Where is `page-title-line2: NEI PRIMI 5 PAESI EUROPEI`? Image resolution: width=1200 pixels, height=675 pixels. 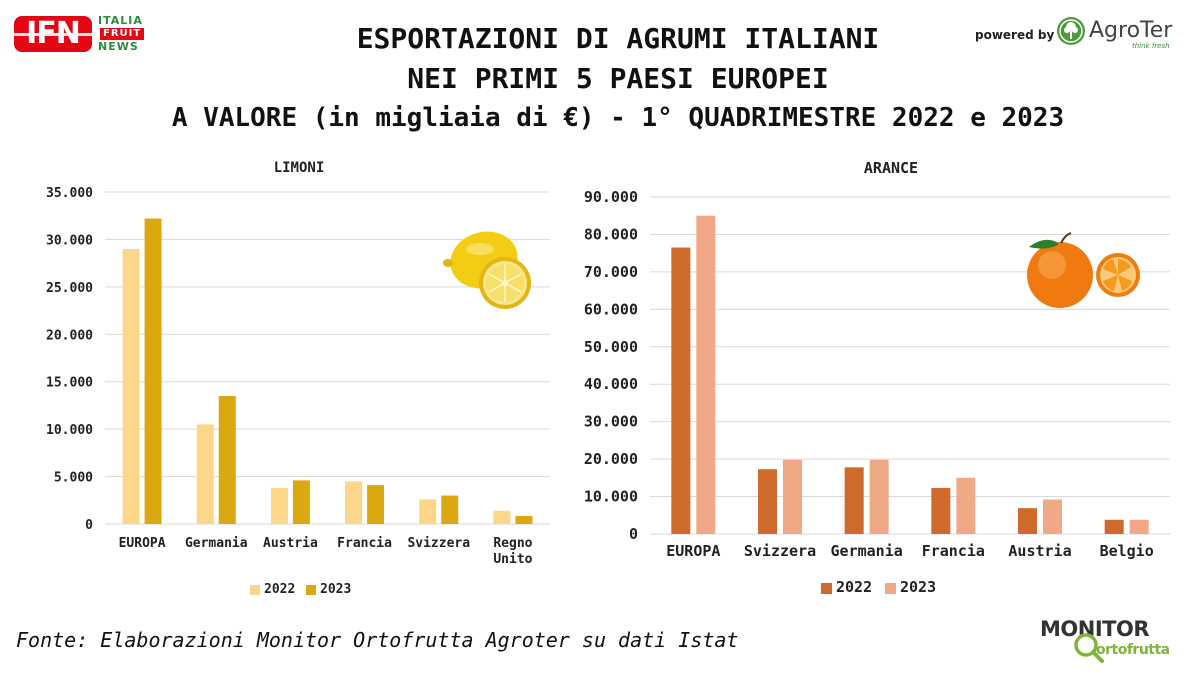
page-title-line2: NEI PRIMI 5 PAESI EUROPEI is located at coordinates (618, 78).